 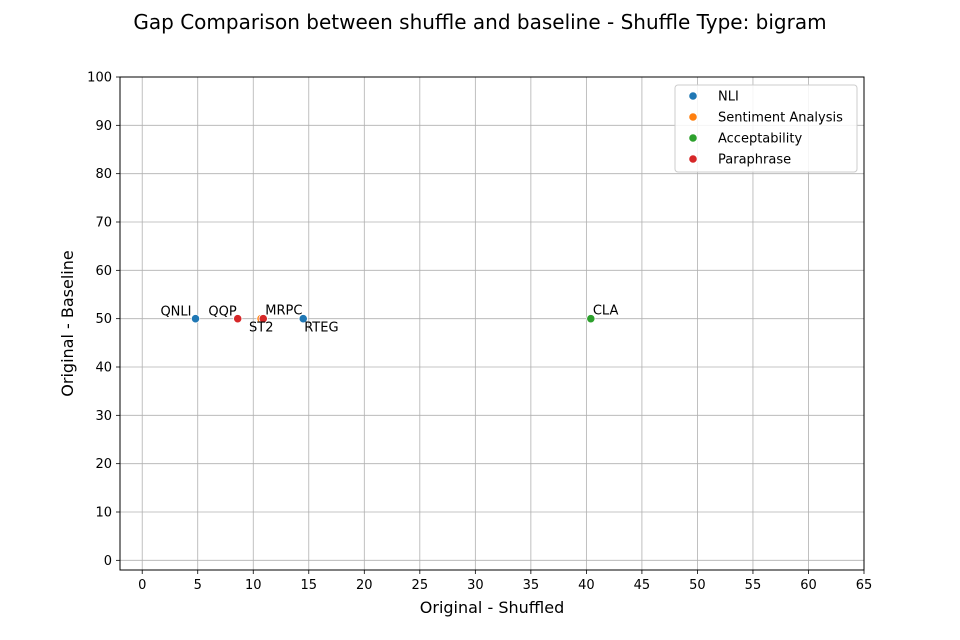 What do you see at coordinates (808, 585) in the screenshot?
I see `x-tick-label: 60` at bounding box center [808, 585].